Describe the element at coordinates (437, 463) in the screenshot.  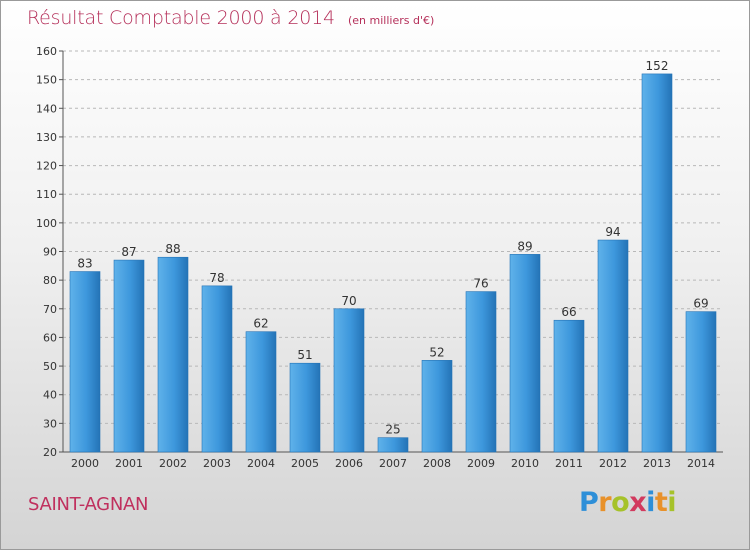
I see `x-tick-label-2008: 2008` at that location.